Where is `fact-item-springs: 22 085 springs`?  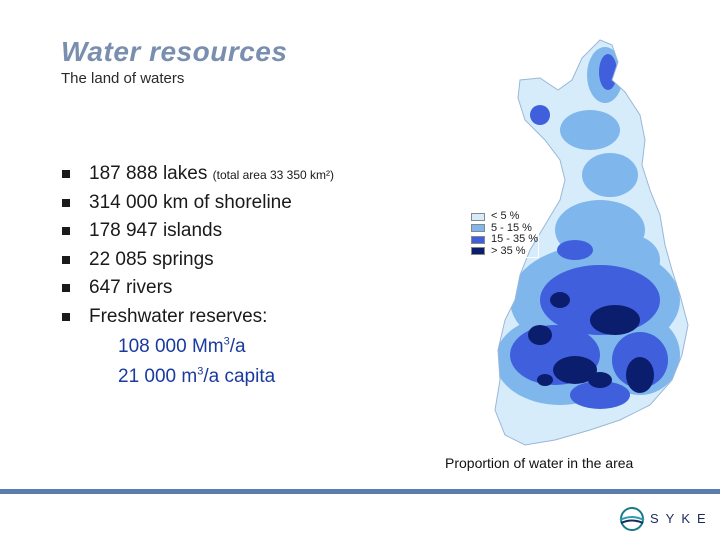
fact-item-springs: 22 085 springs is located at coordinates (197, 260).